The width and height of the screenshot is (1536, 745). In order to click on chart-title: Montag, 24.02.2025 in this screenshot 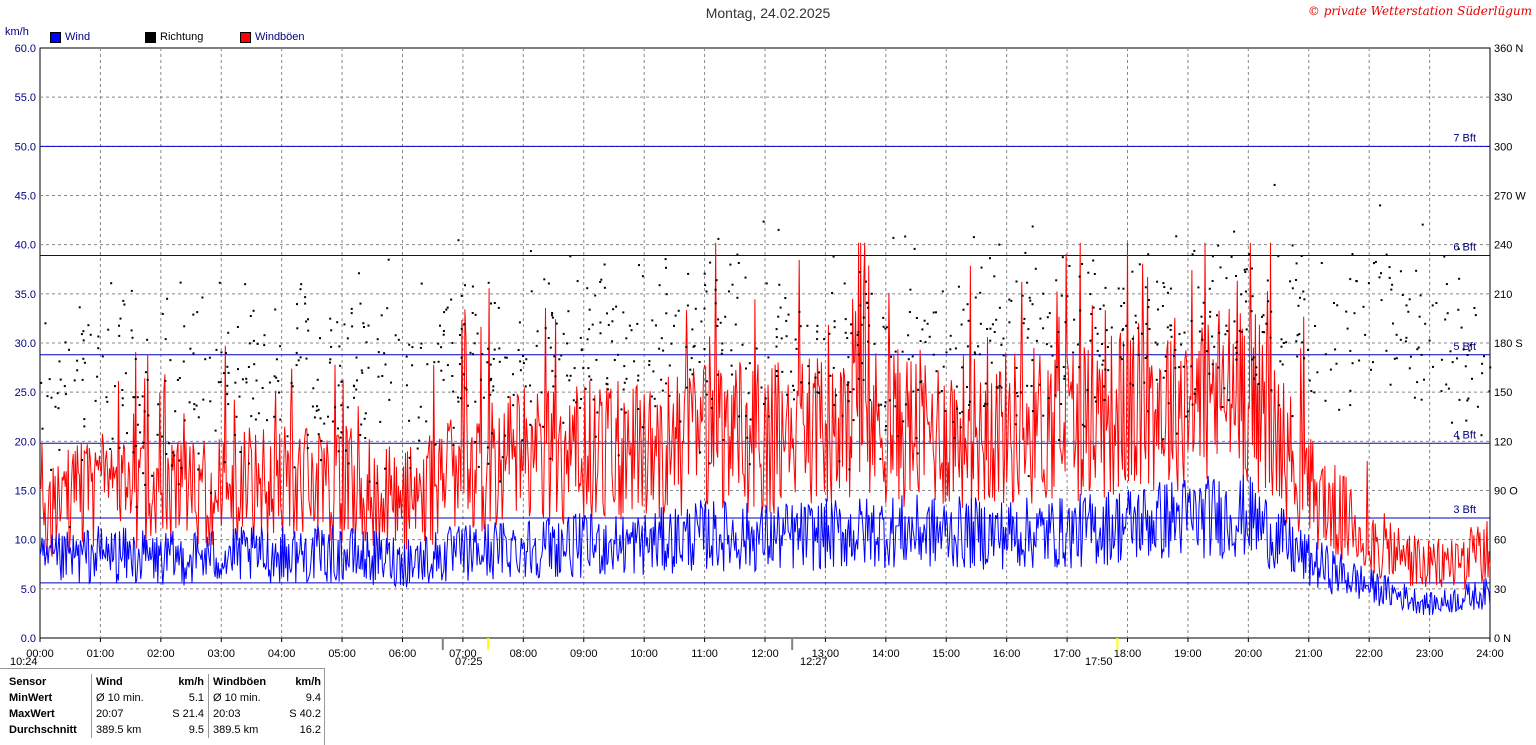, I will do `click(768, 13)`.